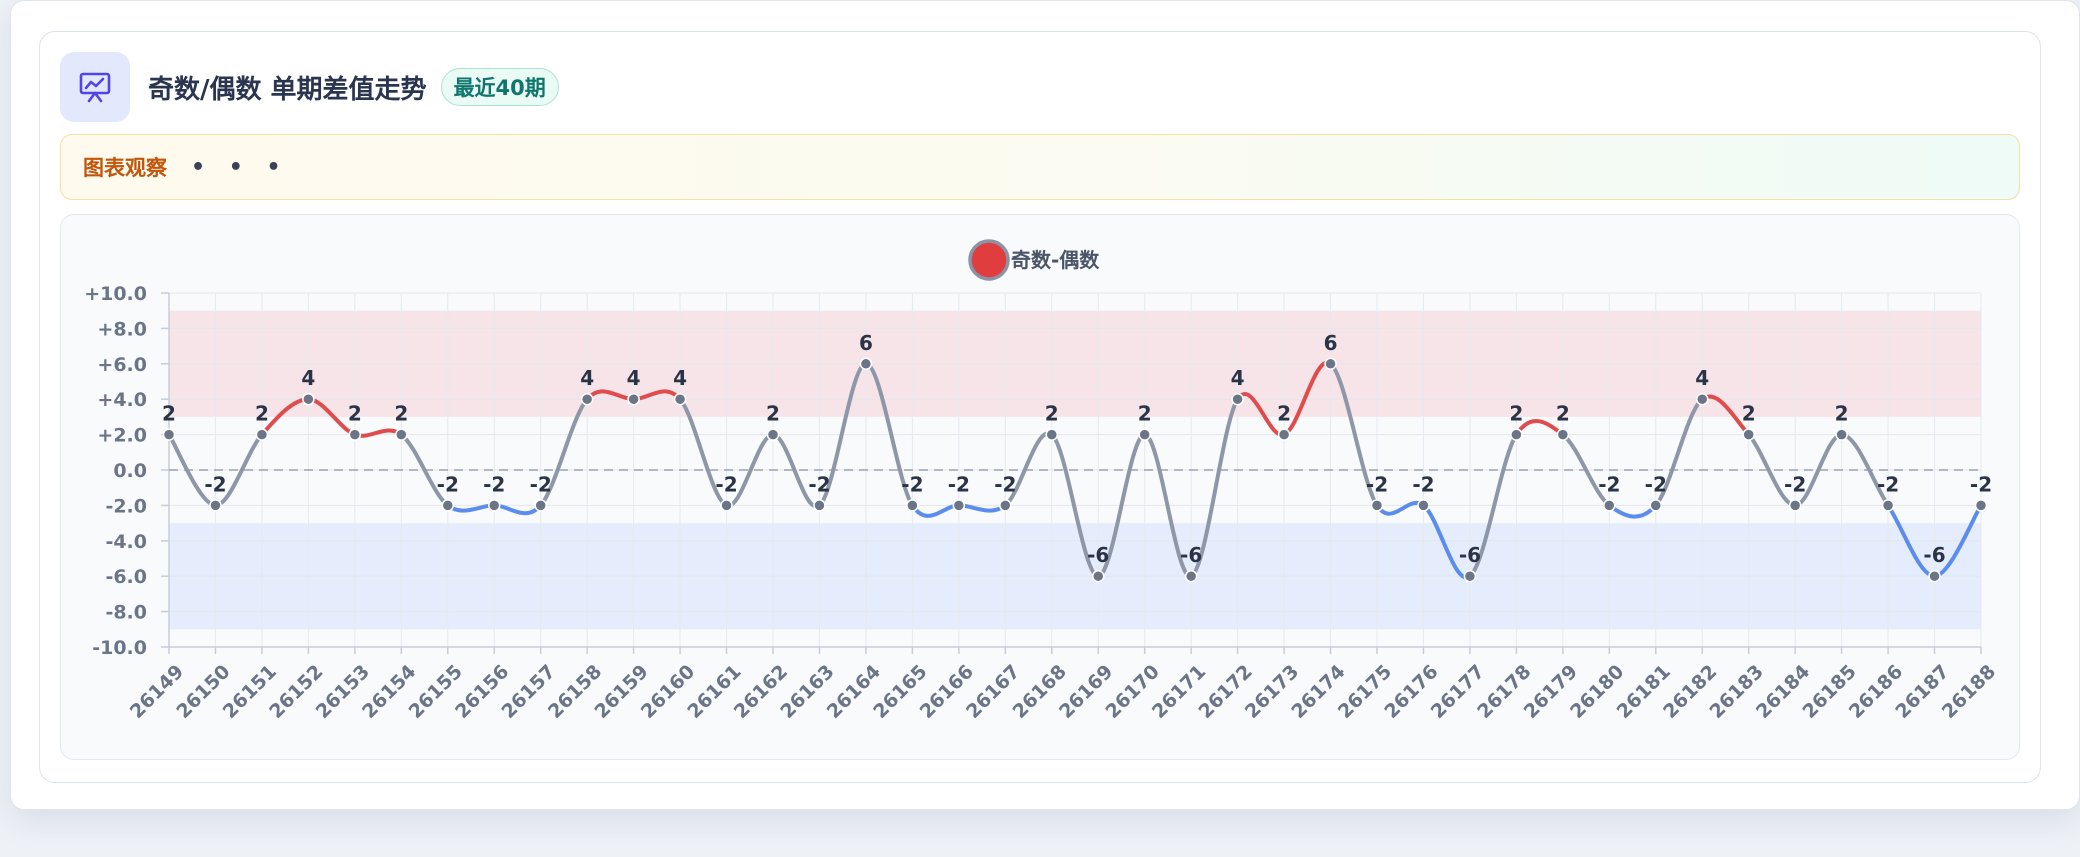  What do you see at coordinates (122, 400) in the screenshot?
I see `y-tick-label: +4.0` at bounding box center [122, 400].